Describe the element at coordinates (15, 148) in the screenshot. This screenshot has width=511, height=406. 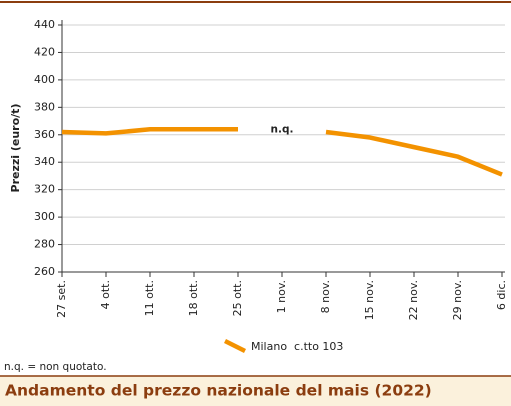
I see `y-axis-label: Prezzi (euro/t)` at that location.